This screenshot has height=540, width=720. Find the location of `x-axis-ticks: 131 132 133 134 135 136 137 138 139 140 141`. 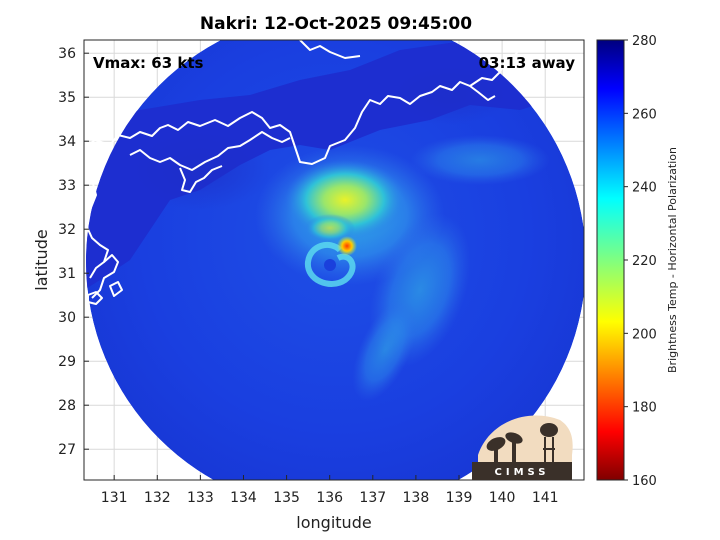

x-axis-ticks: 131 132 133 134 135 136 137 138 139 140 141 is located at coordinates (330, 490).